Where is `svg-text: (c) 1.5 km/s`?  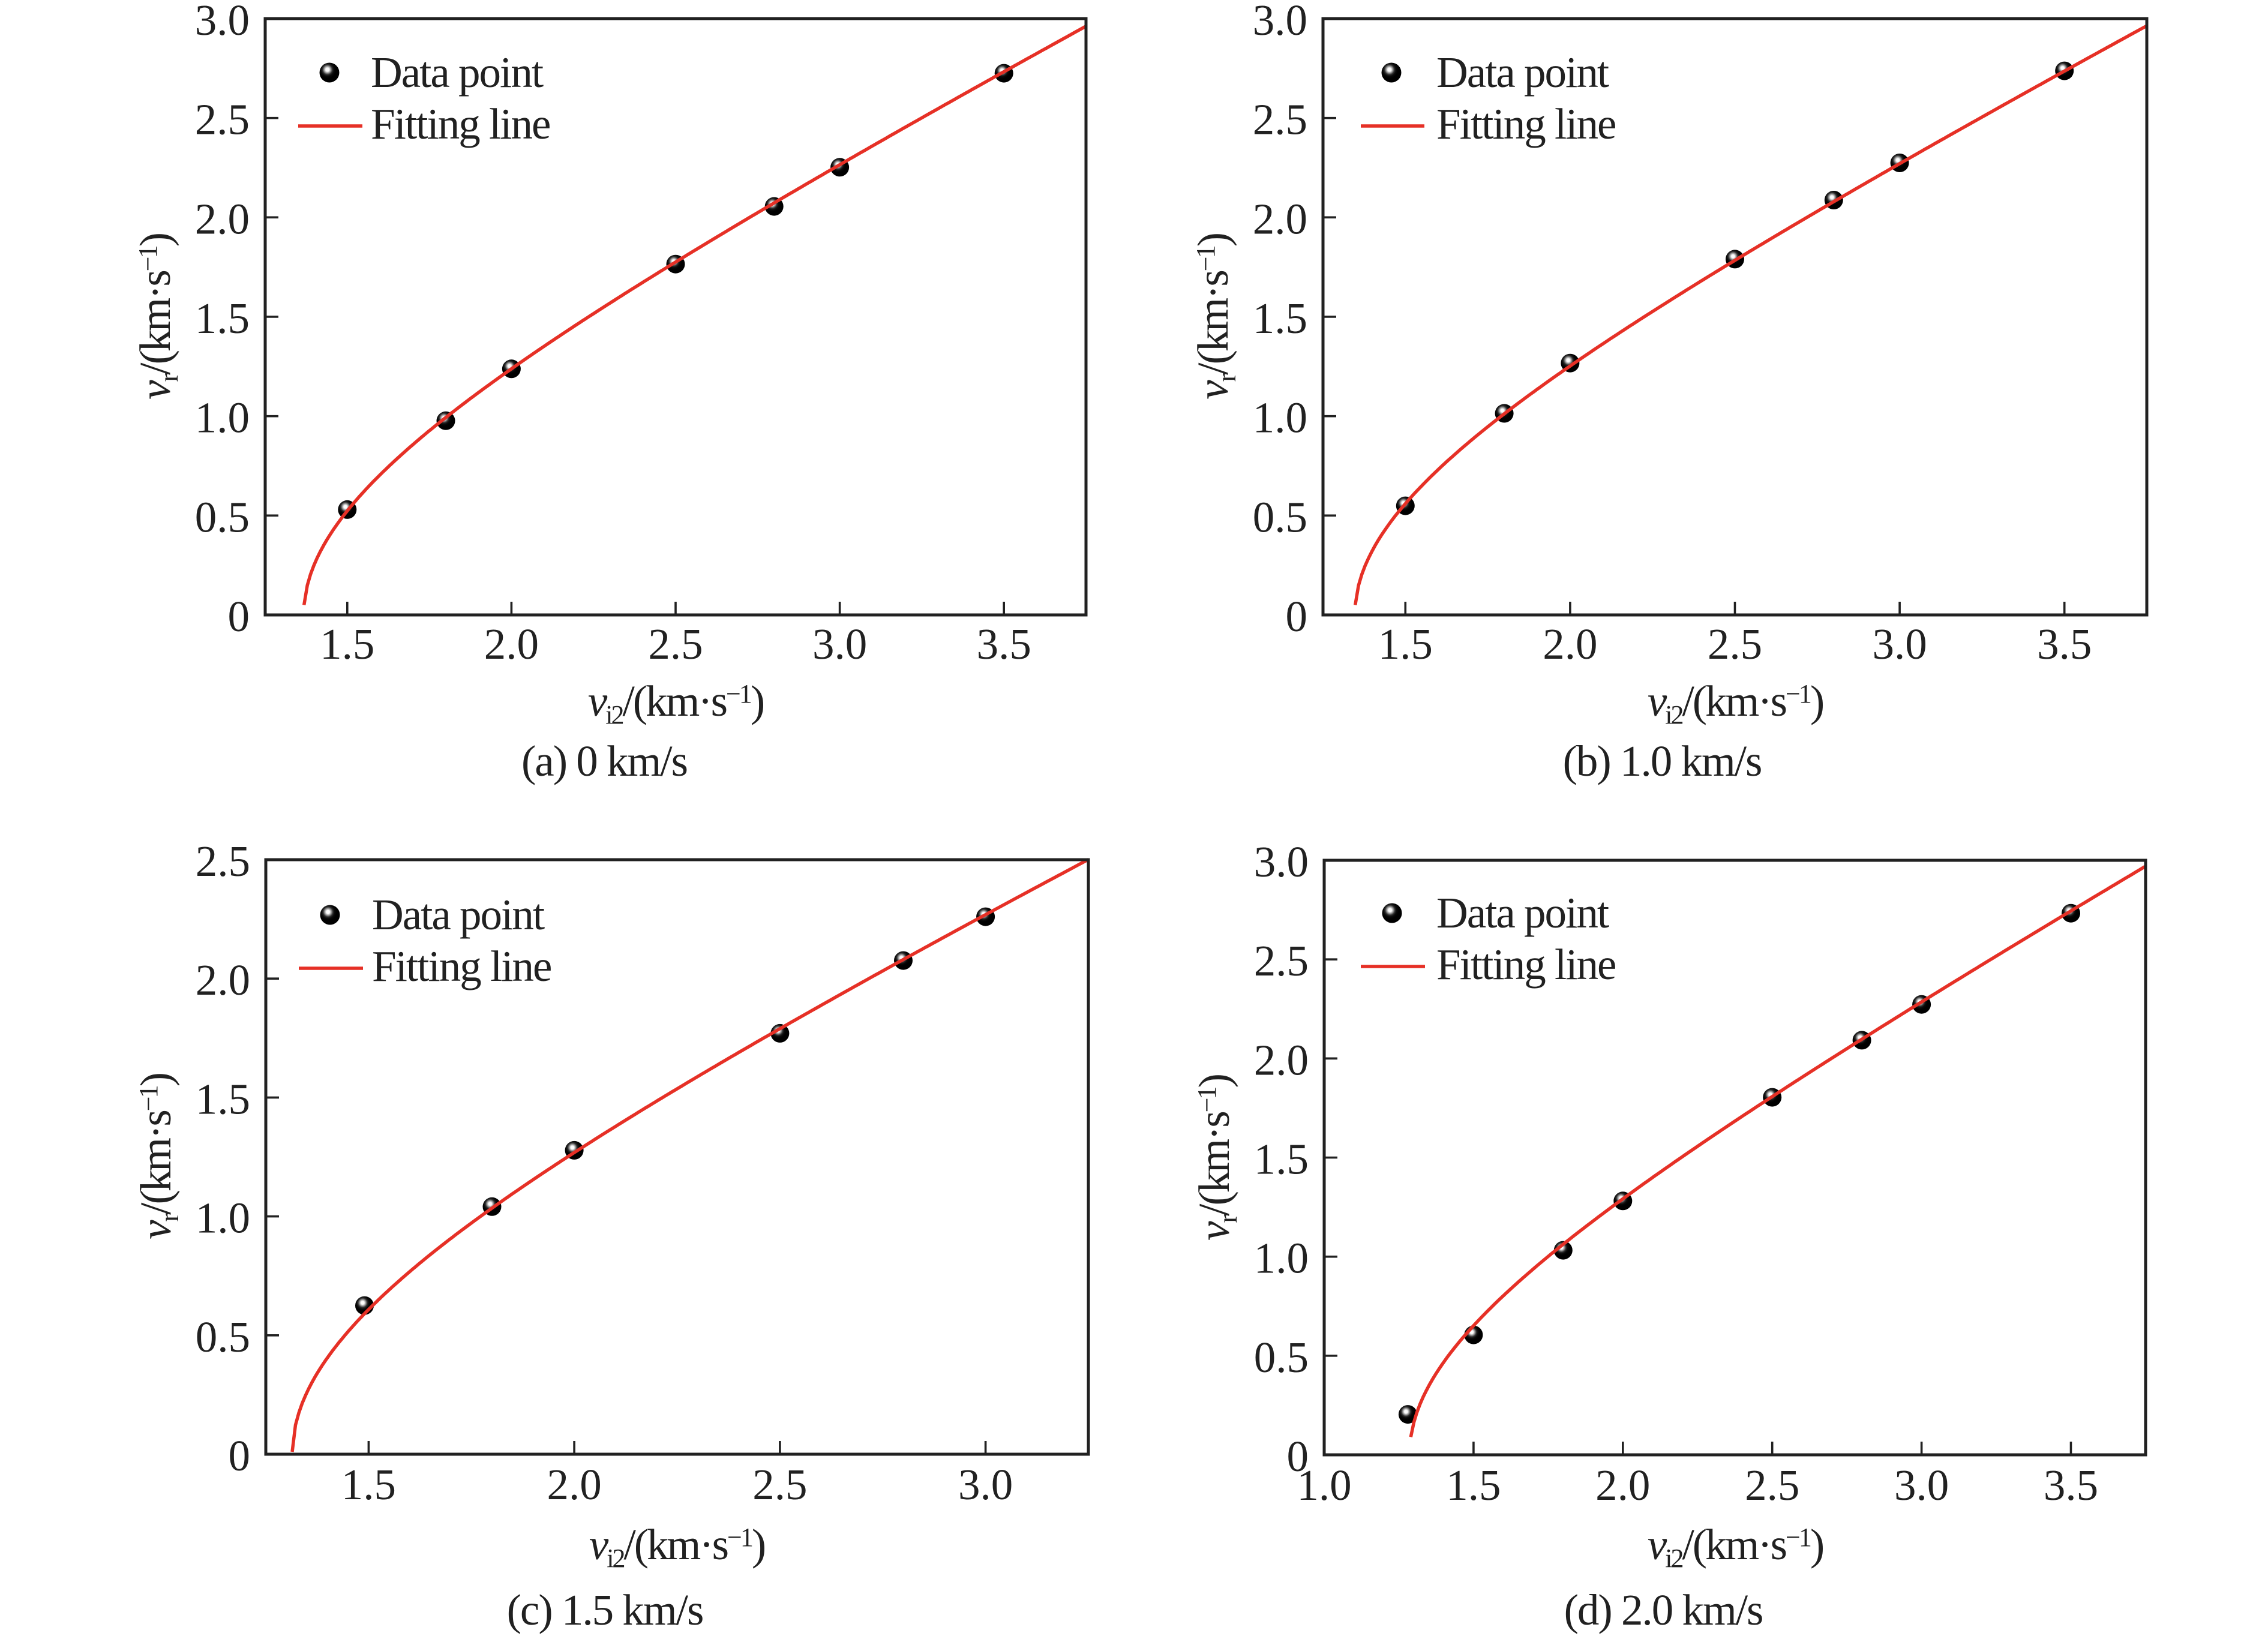 svg-text: (c) 1.5 km/s is located at coordinates (605, 1610).